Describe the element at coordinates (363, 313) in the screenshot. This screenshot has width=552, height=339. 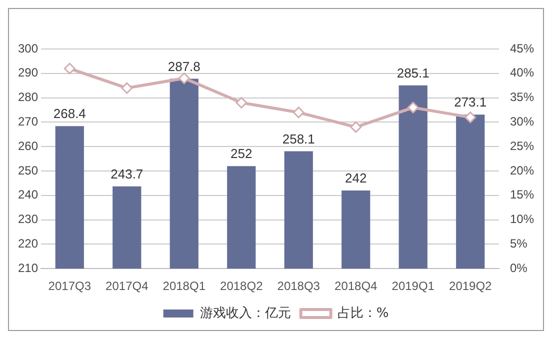
I see `legend-label: 占比：%` at that location.